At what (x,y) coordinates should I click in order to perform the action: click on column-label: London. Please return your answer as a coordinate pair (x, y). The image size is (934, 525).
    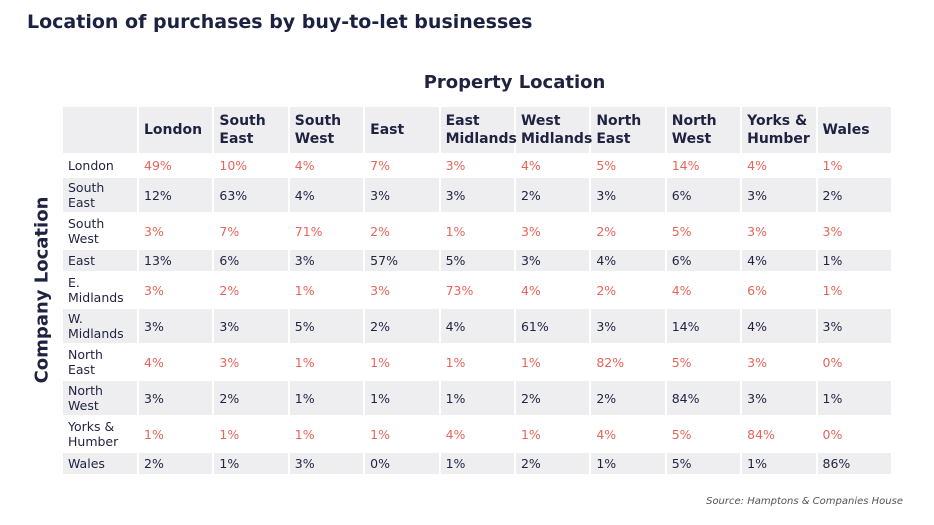
    Looking at the image, I should click on (176, 130).